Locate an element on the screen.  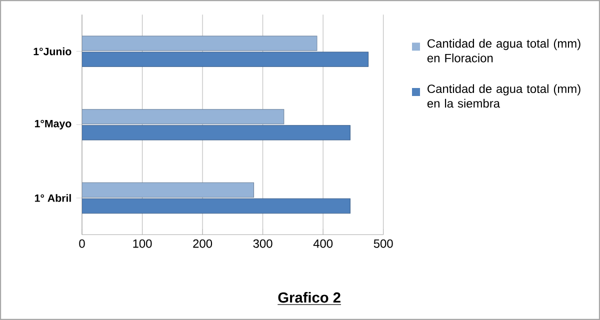
y-tick-label: 1°Mayo is located at coordinates (53, 125).